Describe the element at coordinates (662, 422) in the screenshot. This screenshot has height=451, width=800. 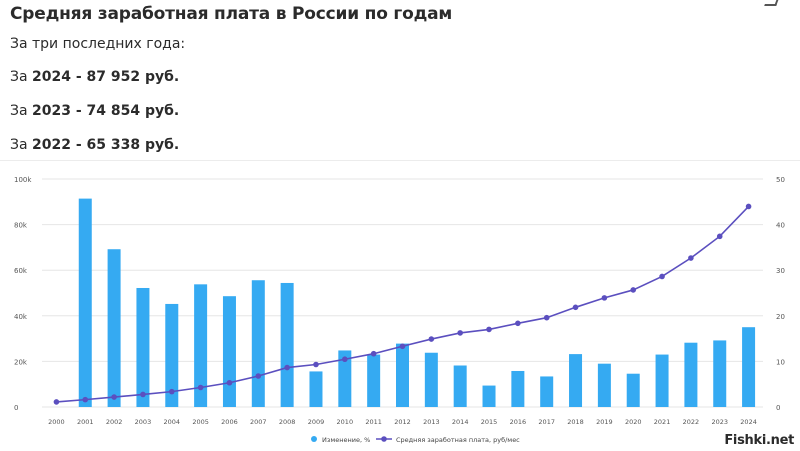
I see `x-tick-label: 2021` at that location.